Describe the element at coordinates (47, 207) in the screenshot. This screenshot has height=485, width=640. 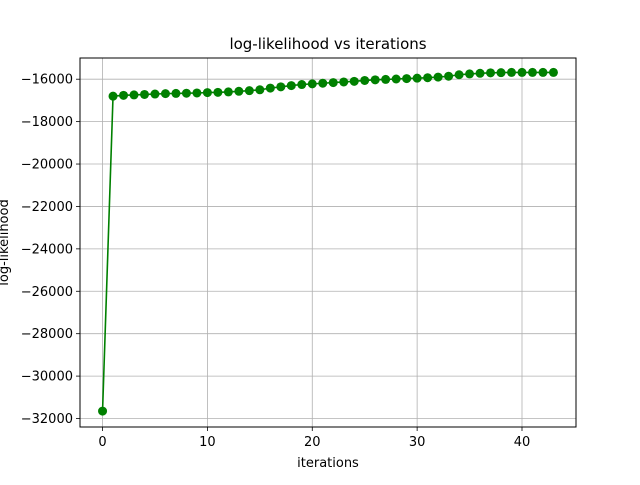
I see `y-tick-label: −22000` at that location.